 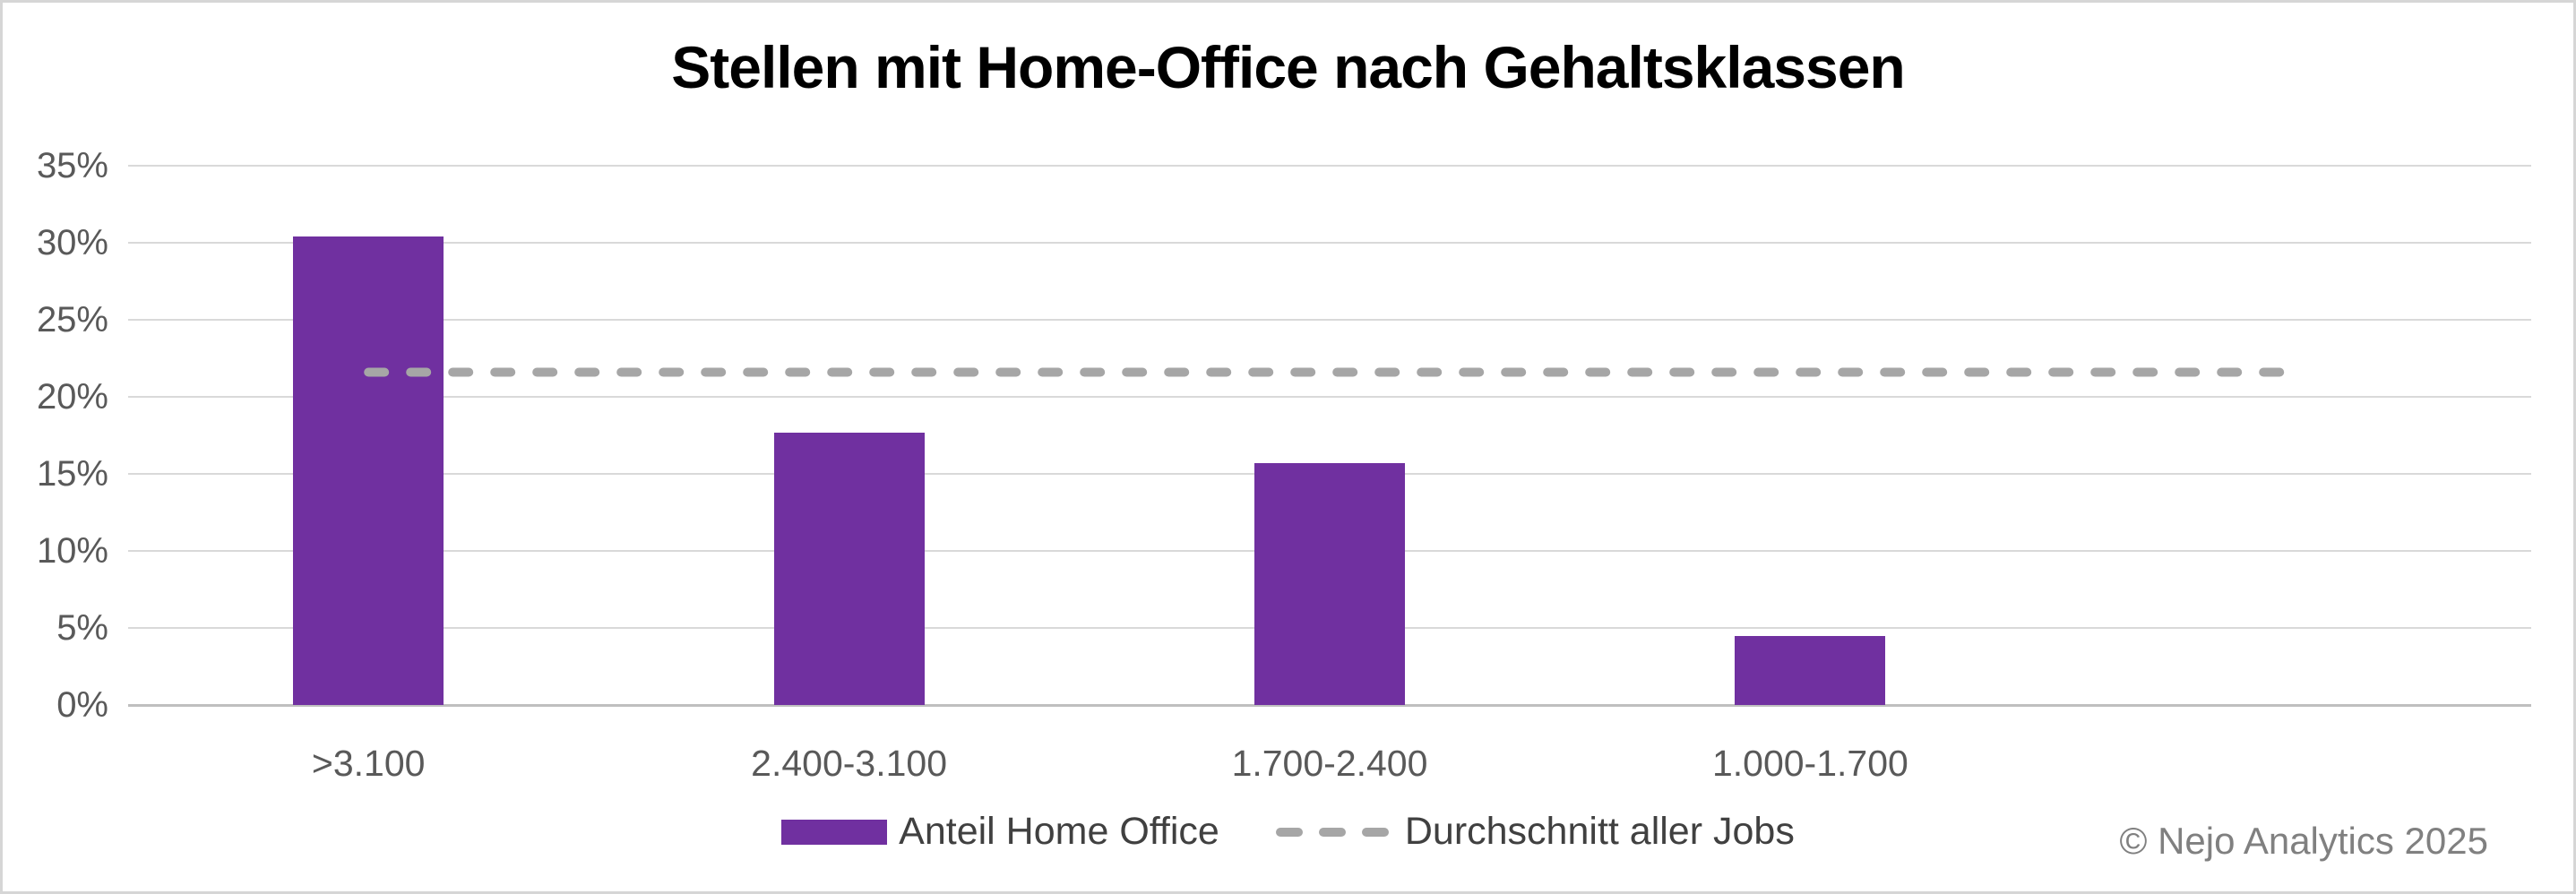 I want to click on x-axis-label: >3.100, so click(x=368, y=763).